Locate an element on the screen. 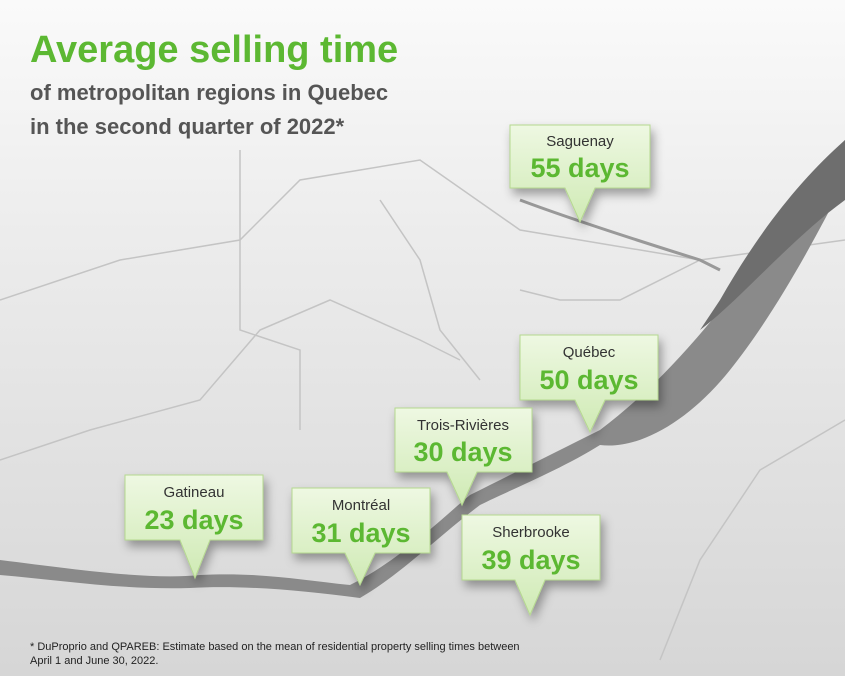  region-value: 55 days is located at coordinates (579, 168).